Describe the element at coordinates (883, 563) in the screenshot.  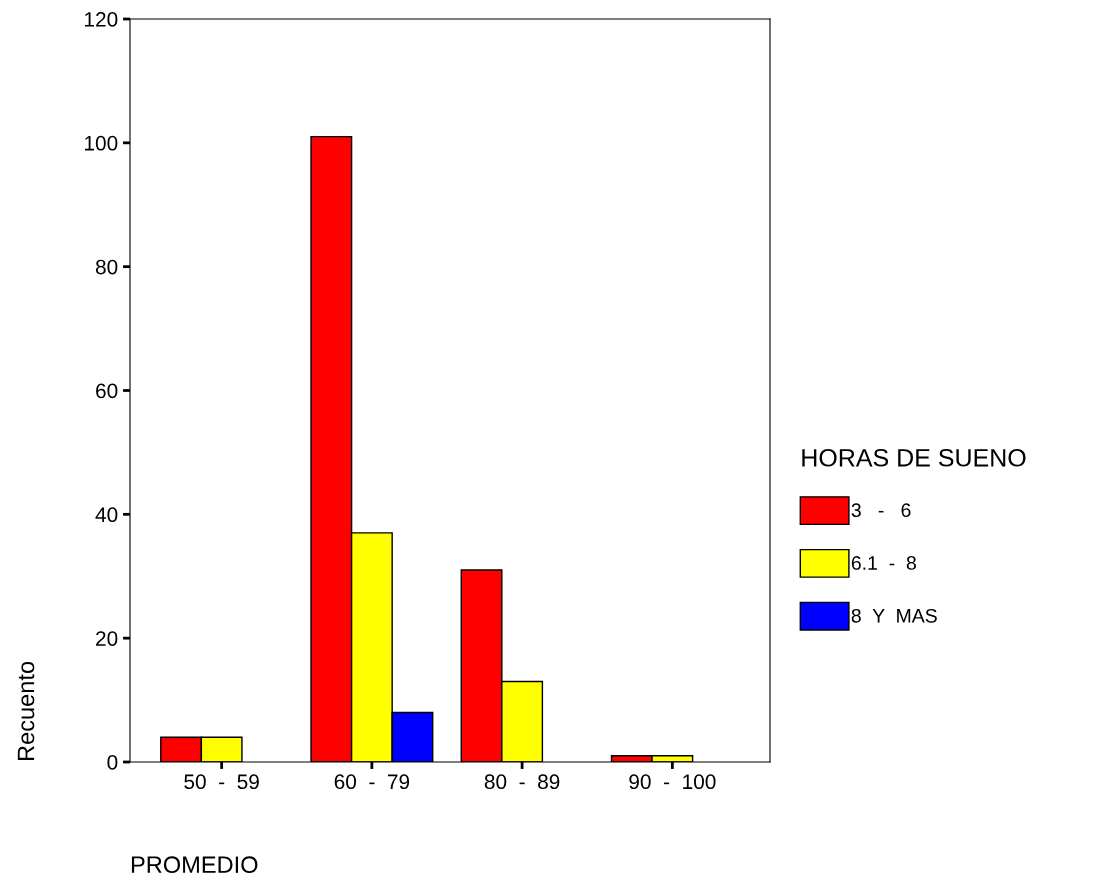
I see `legend-label: 6.1 - 8` at that location.